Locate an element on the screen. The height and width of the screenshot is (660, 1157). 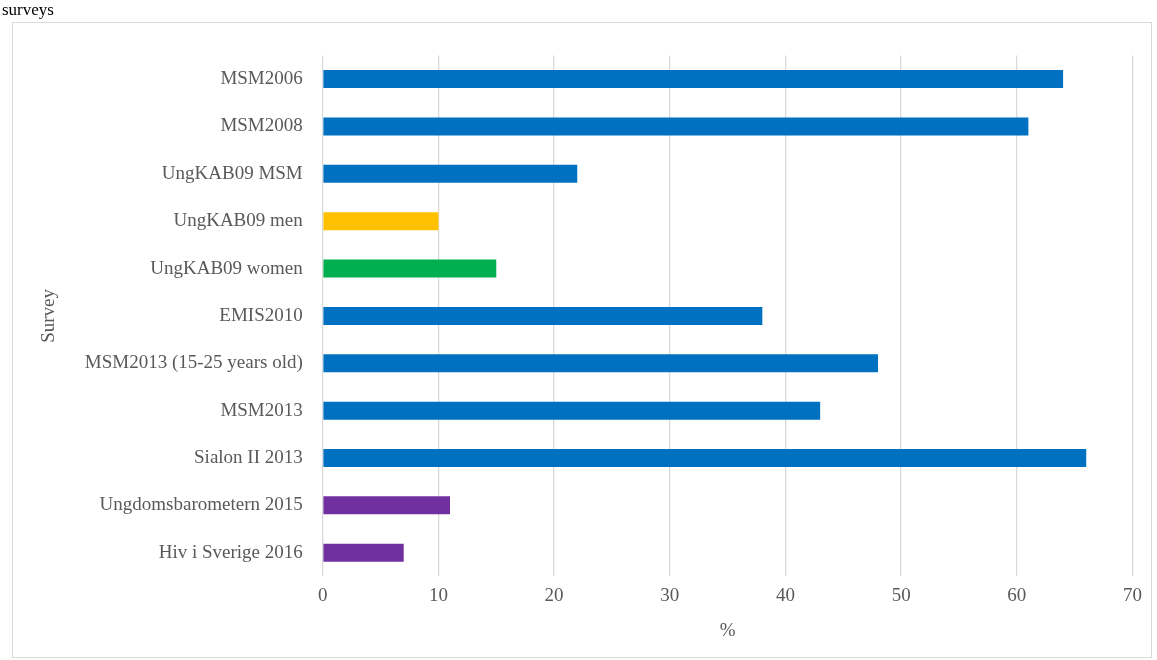
x-tick-label: 20 is located at coordinates (554, 594).